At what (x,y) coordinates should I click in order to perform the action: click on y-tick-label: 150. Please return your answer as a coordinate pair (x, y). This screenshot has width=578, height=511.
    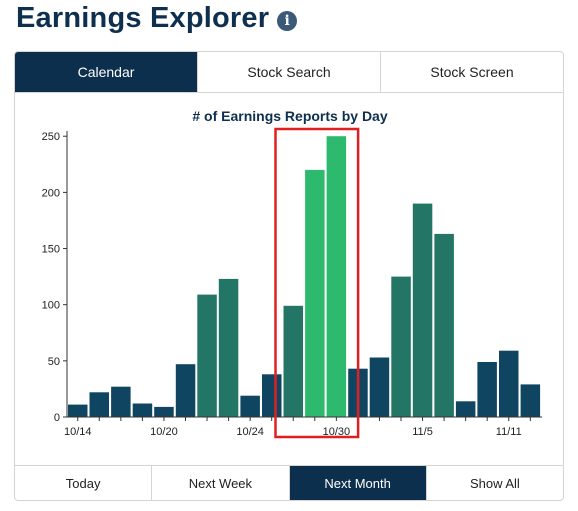
    Looking at the image, I should click on (51, 250).